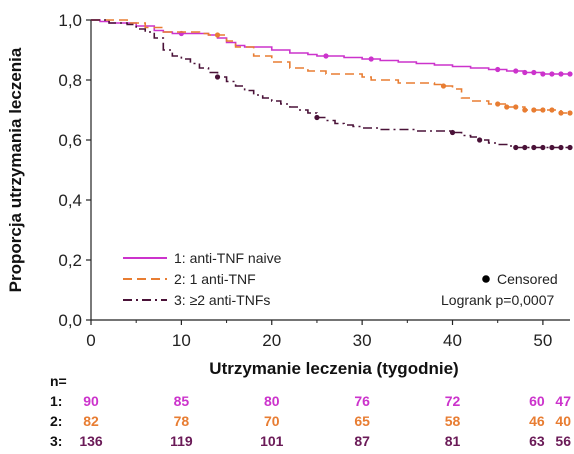 The height and width of the screenshot is (454, 574). What do you see at coordinates (70, 20) in the screenshot?
I see `y-tick-label: 1,0` at bounding box center [70, 20].